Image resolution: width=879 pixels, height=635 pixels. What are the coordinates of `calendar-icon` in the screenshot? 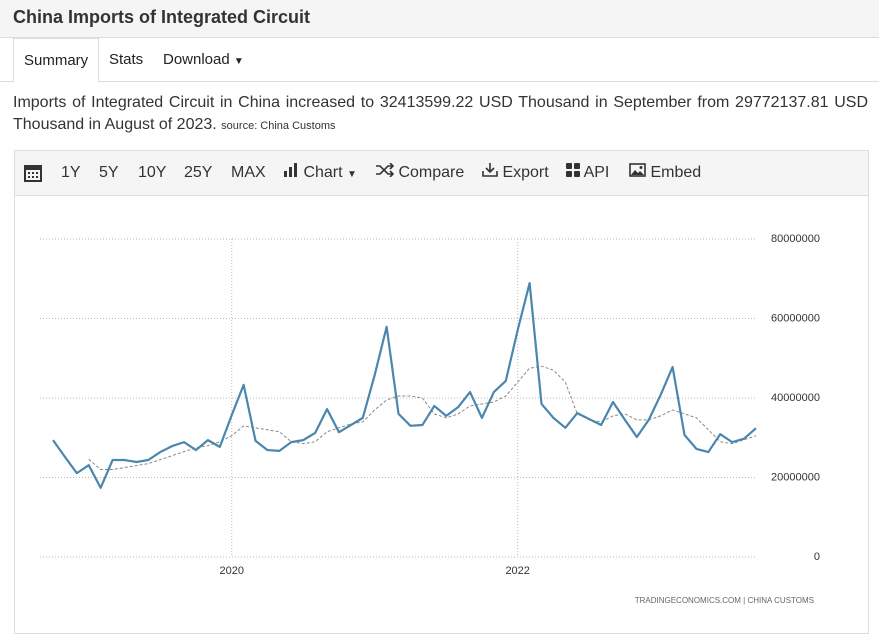 It's located at (33, 173).